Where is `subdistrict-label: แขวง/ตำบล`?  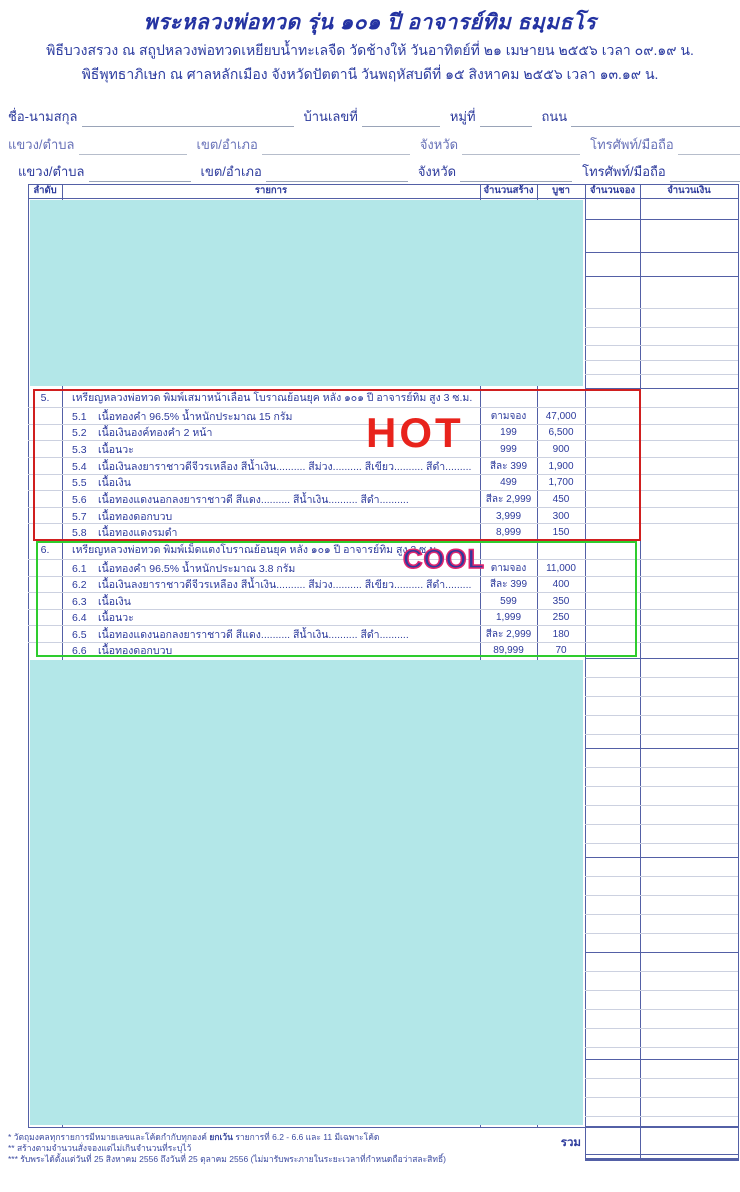 subdistrict-label: แขวง/ตำบล is located at coordinates (41, 144).